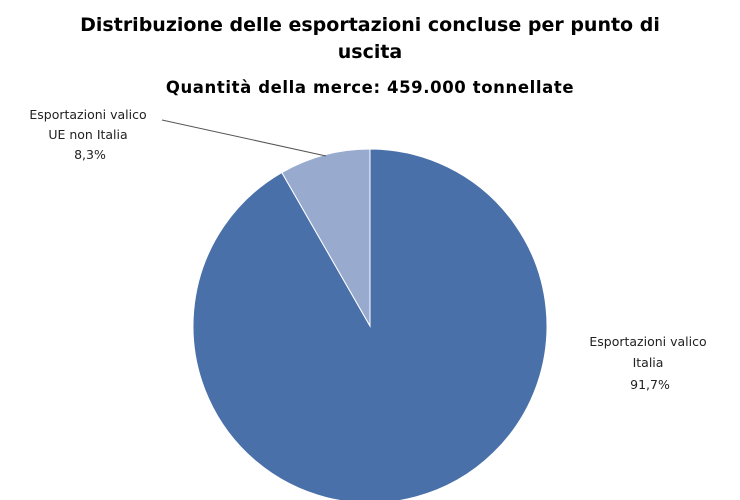 The height and width of the screenshot is (500, 740). I want to click on slice-label-ue-line-1: Esportazioni valico, so click(87, 114).